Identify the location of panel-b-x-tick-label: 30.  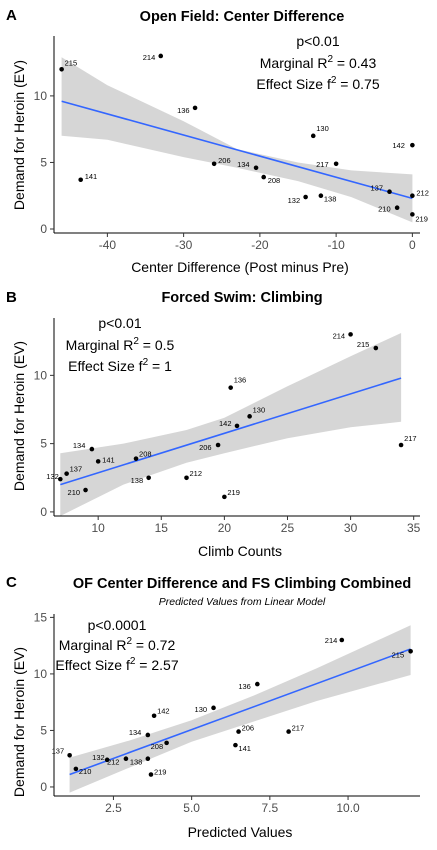
(351, 528).